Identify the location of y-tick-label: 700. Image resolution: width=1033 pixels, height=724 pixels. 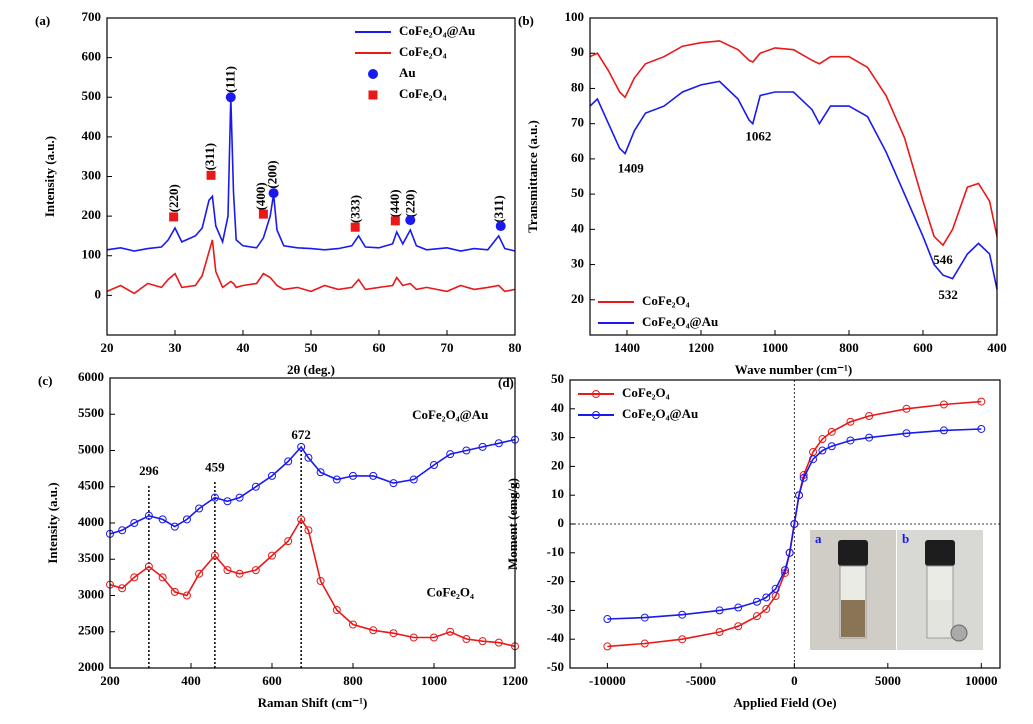
(92, 16).